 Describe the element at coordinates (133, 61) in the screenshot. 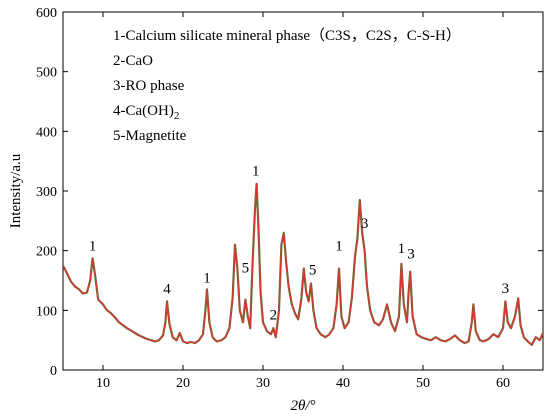

I see `legend-item-2: 2-CaO` at that location.